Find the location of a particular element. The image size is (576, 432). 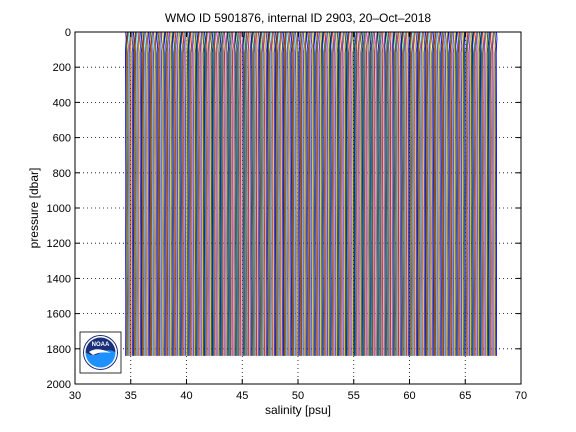

x-tick-label: 30 is located at coordinates (75, 396).